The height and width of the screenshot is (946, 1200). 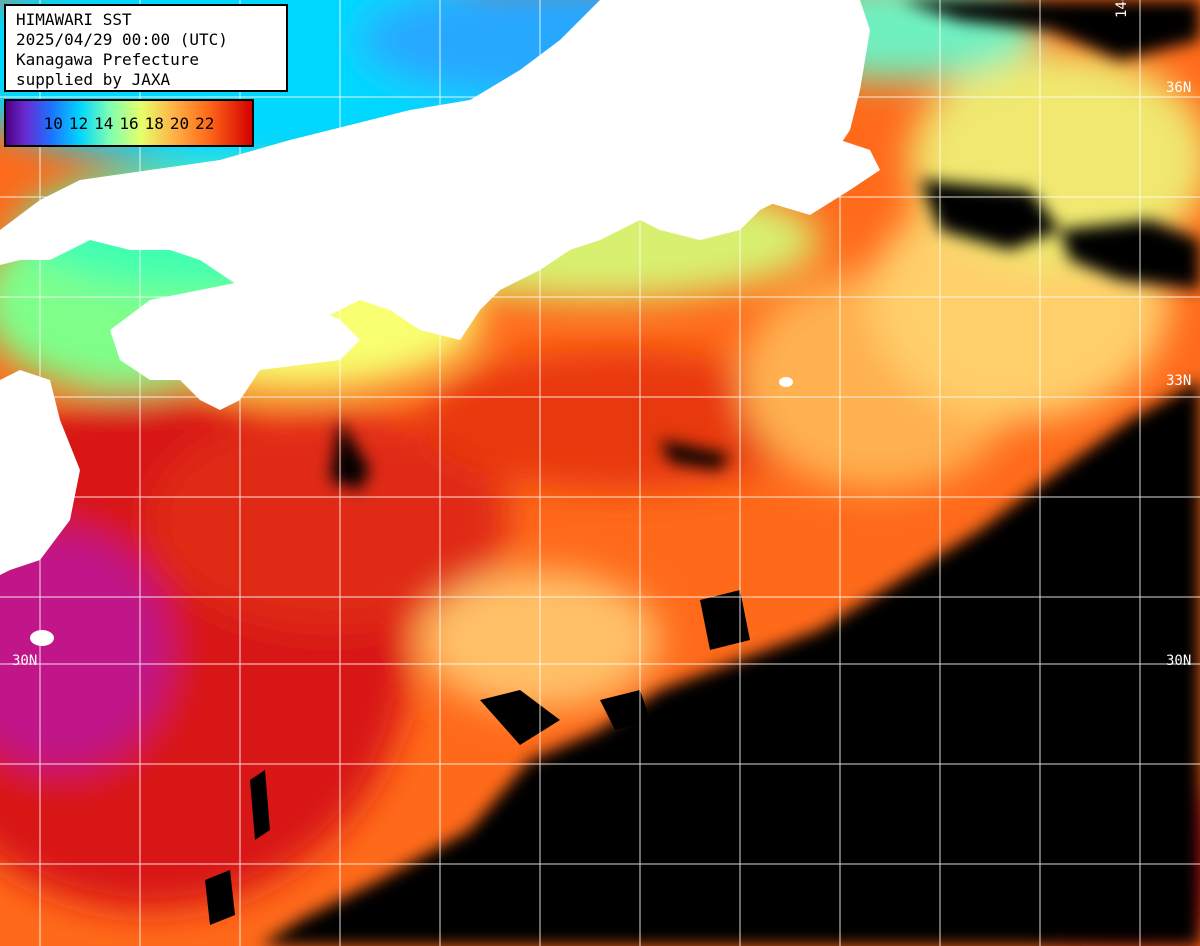 What do you see at coordinates (53, 123) in the screenshot?
I see `legend-tick: 10` at bounding box center [53, 123].